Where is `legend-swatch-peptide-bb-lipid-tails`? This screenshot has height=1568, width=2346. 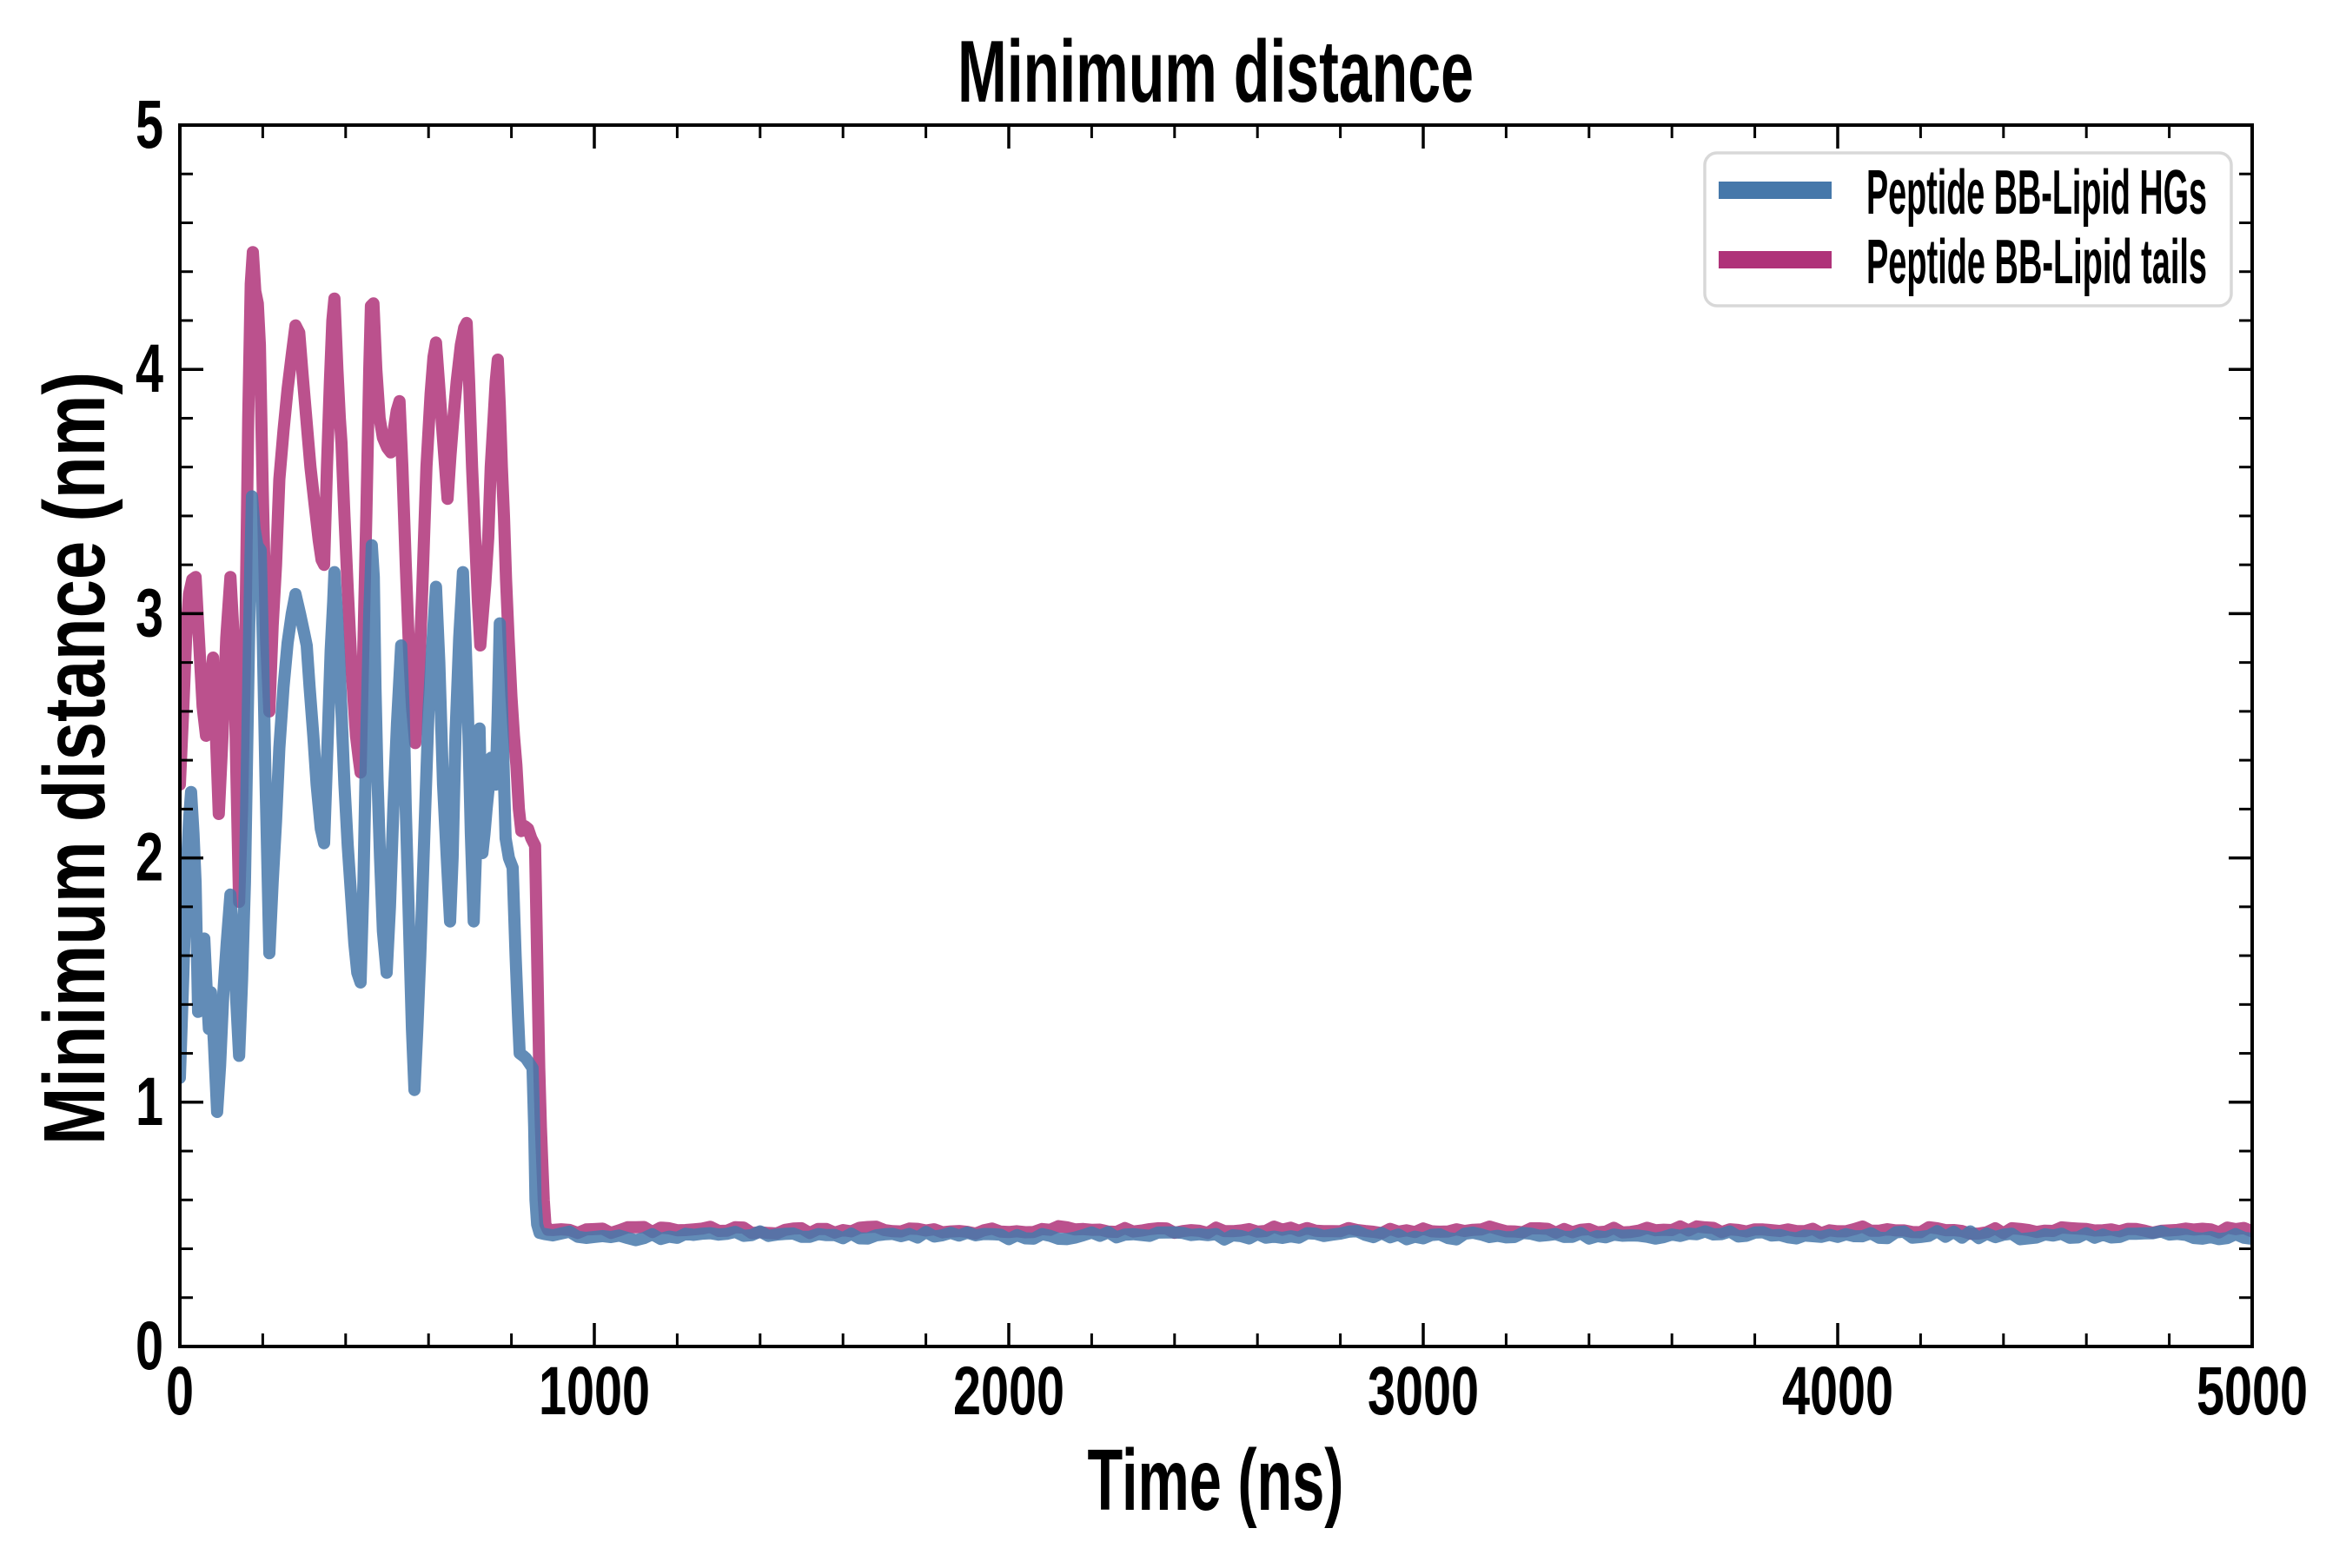 legend-swatch-peptide-bb-lipid-tails is located at coordinates (1776, 259).